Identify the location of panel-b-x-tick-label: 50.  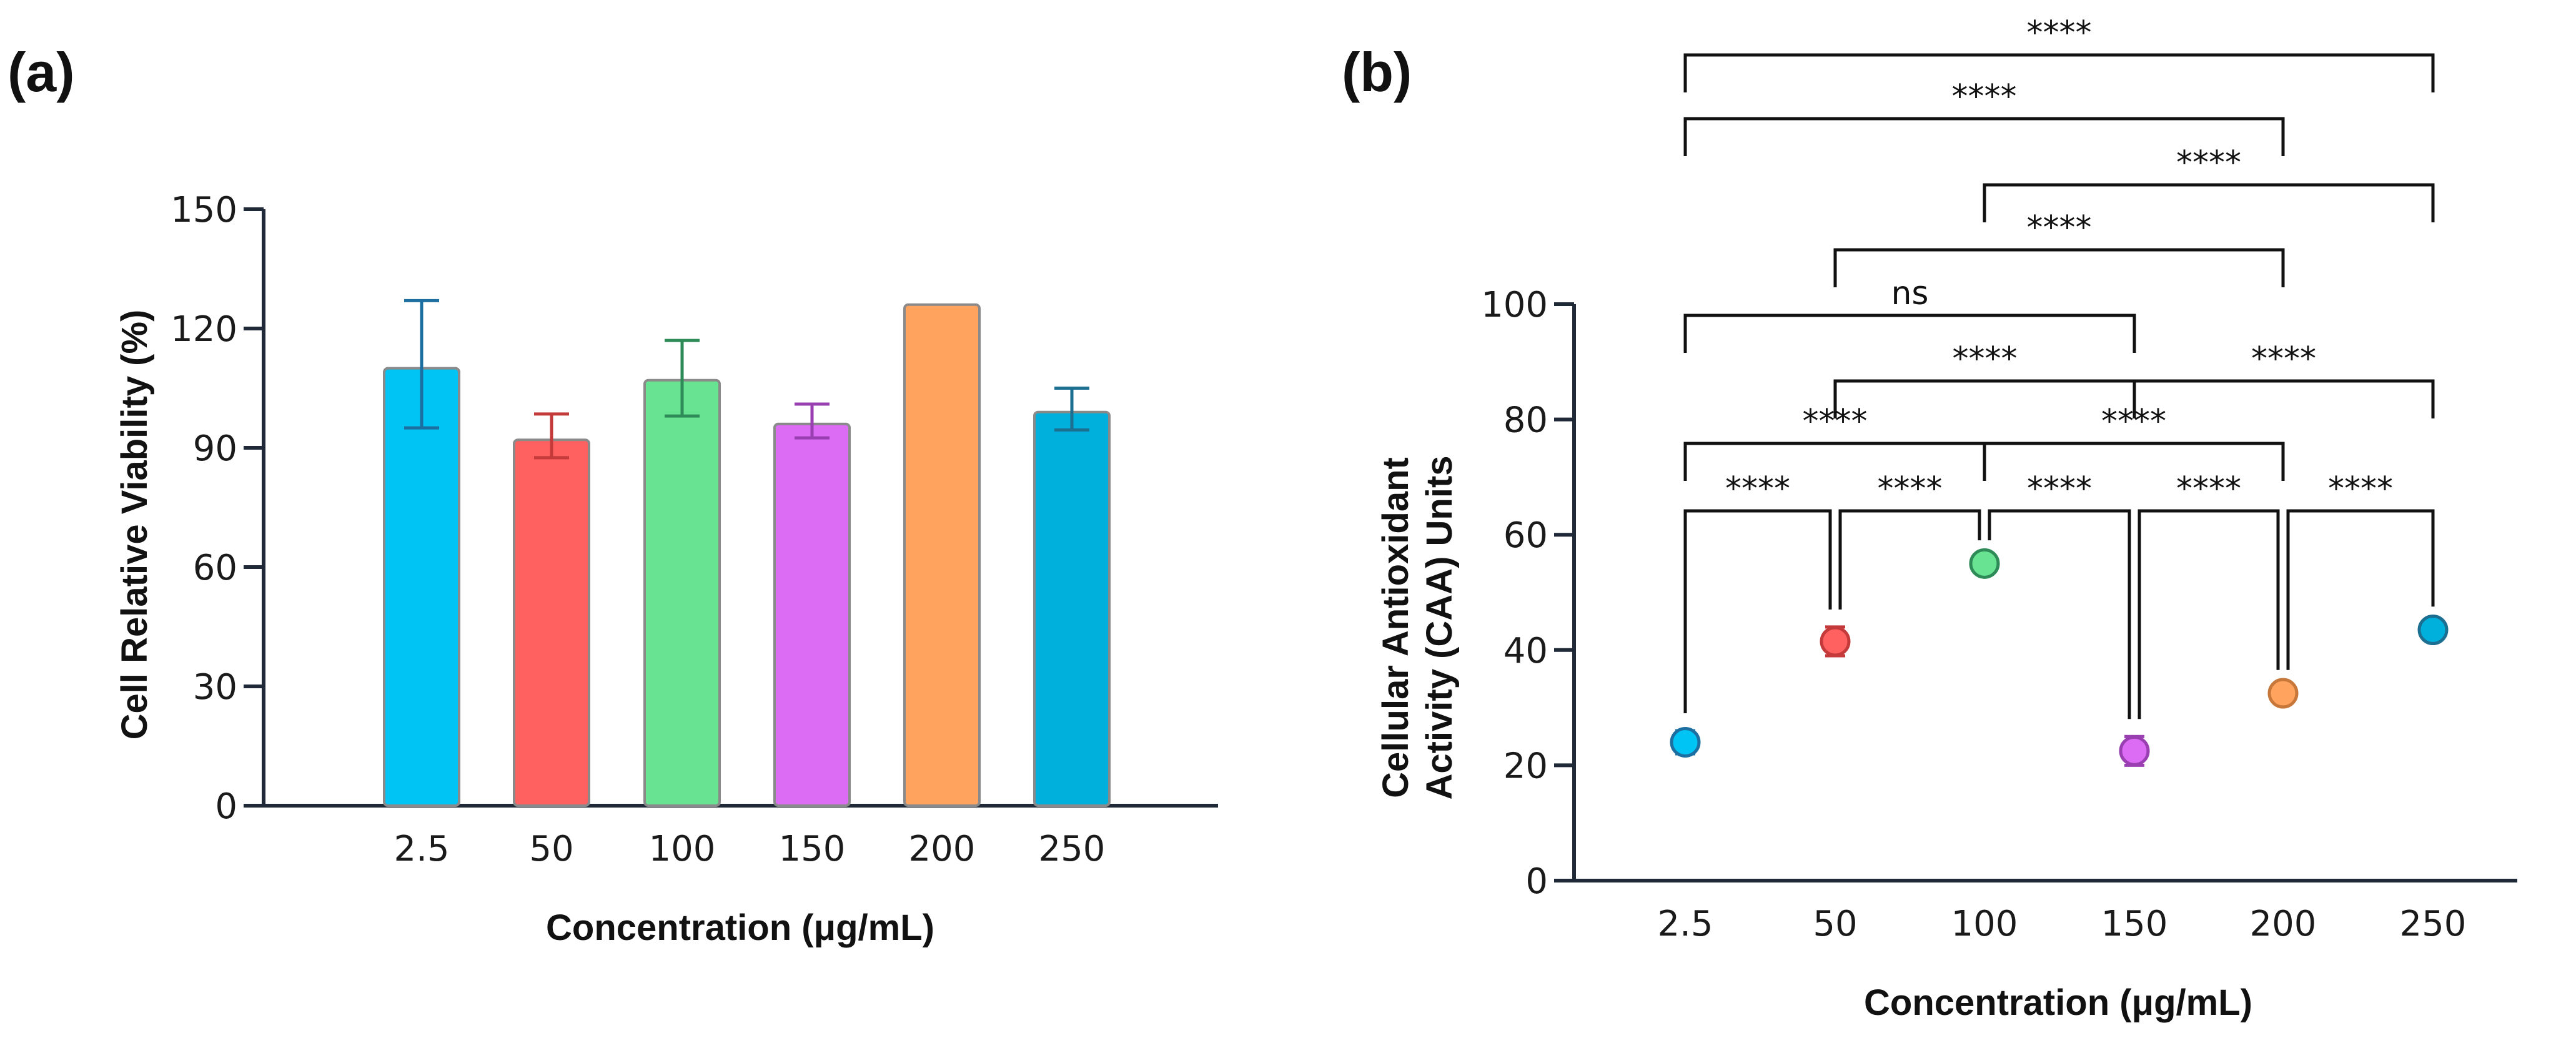
(1835, 924).